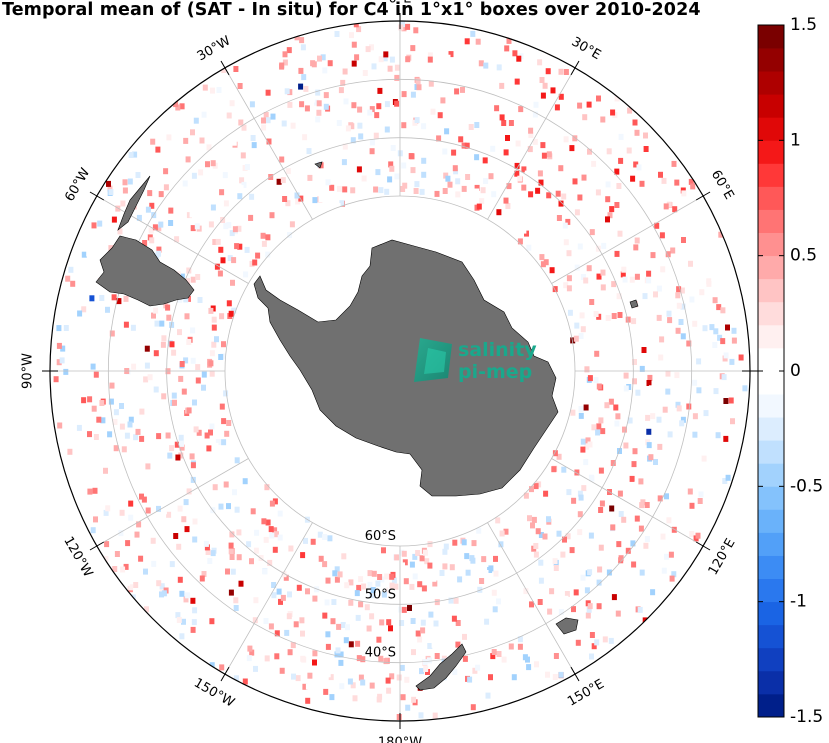  Describe the element at coordinates (475, 360) in the screenshot. I see `salinity-pi-mep-logo: salinity pi-mep` at that location.